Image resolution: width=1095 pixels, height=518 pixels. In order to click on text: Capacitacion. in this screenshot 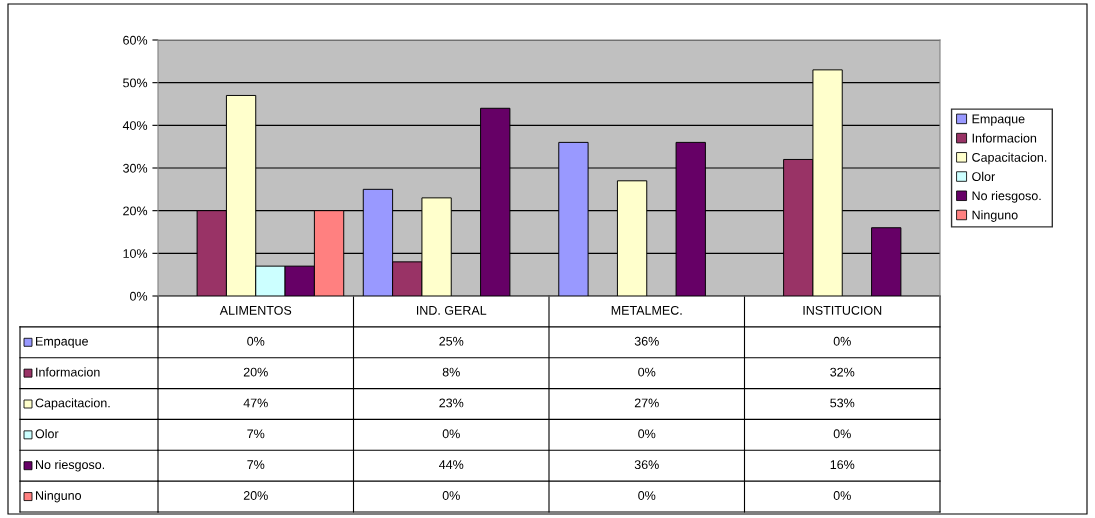, I will do `click(72, 404)`.